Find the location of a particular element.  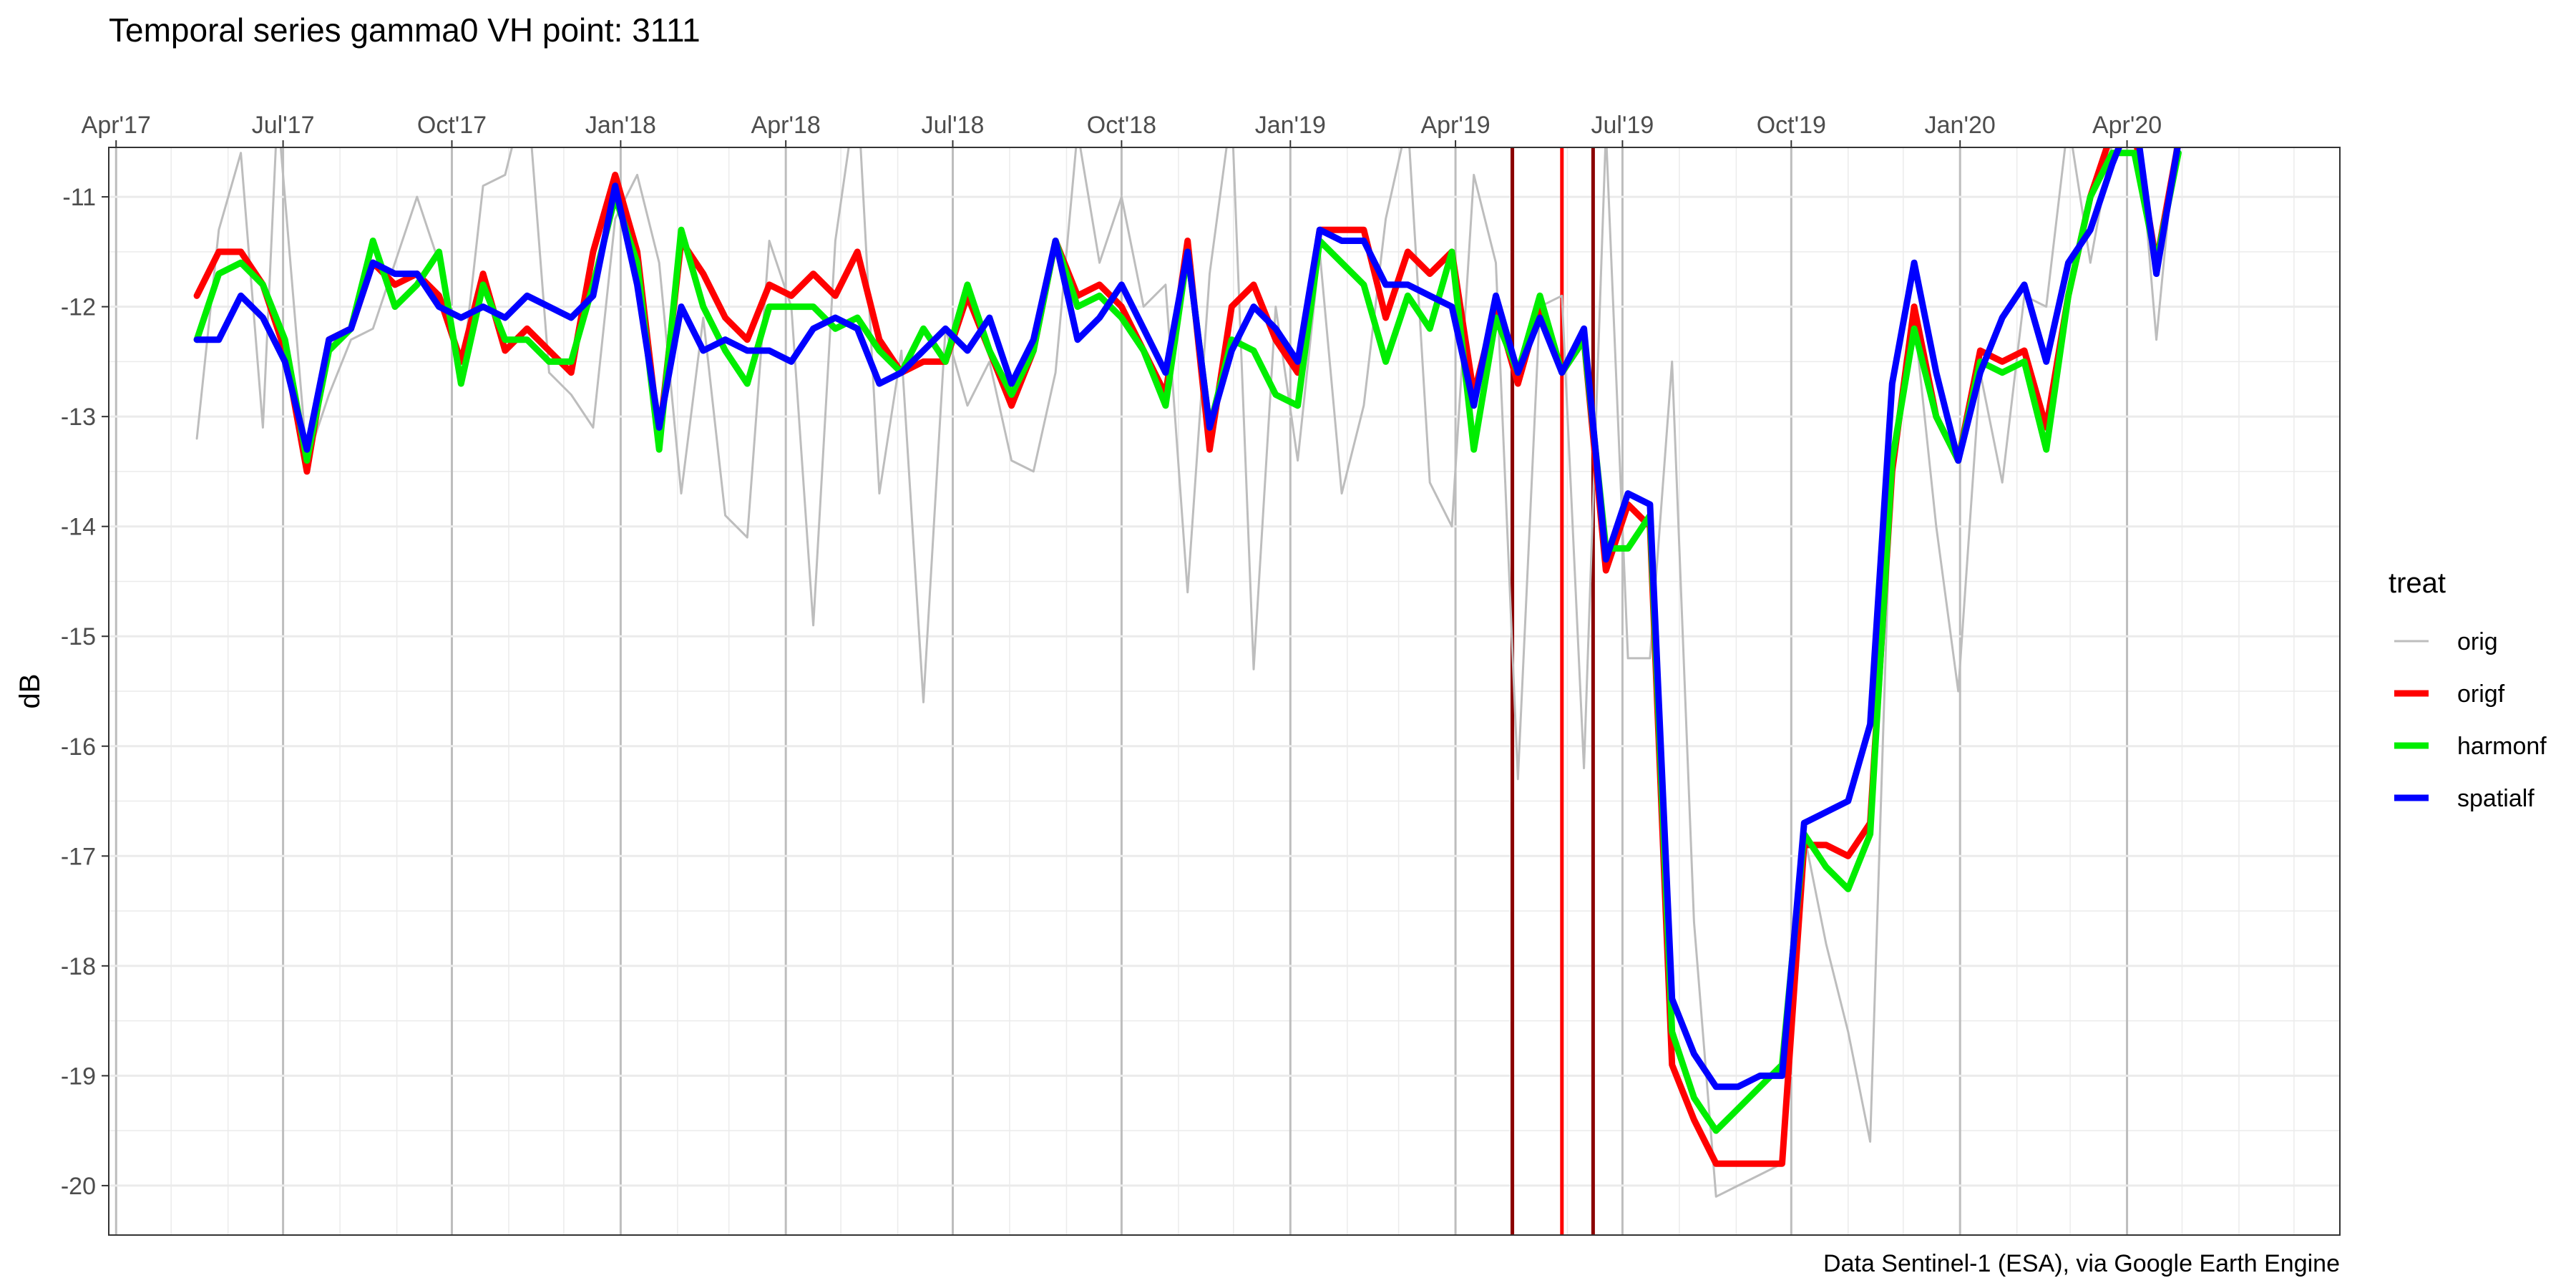

y-tick-label: -16 is located at coordinates (78, 747).